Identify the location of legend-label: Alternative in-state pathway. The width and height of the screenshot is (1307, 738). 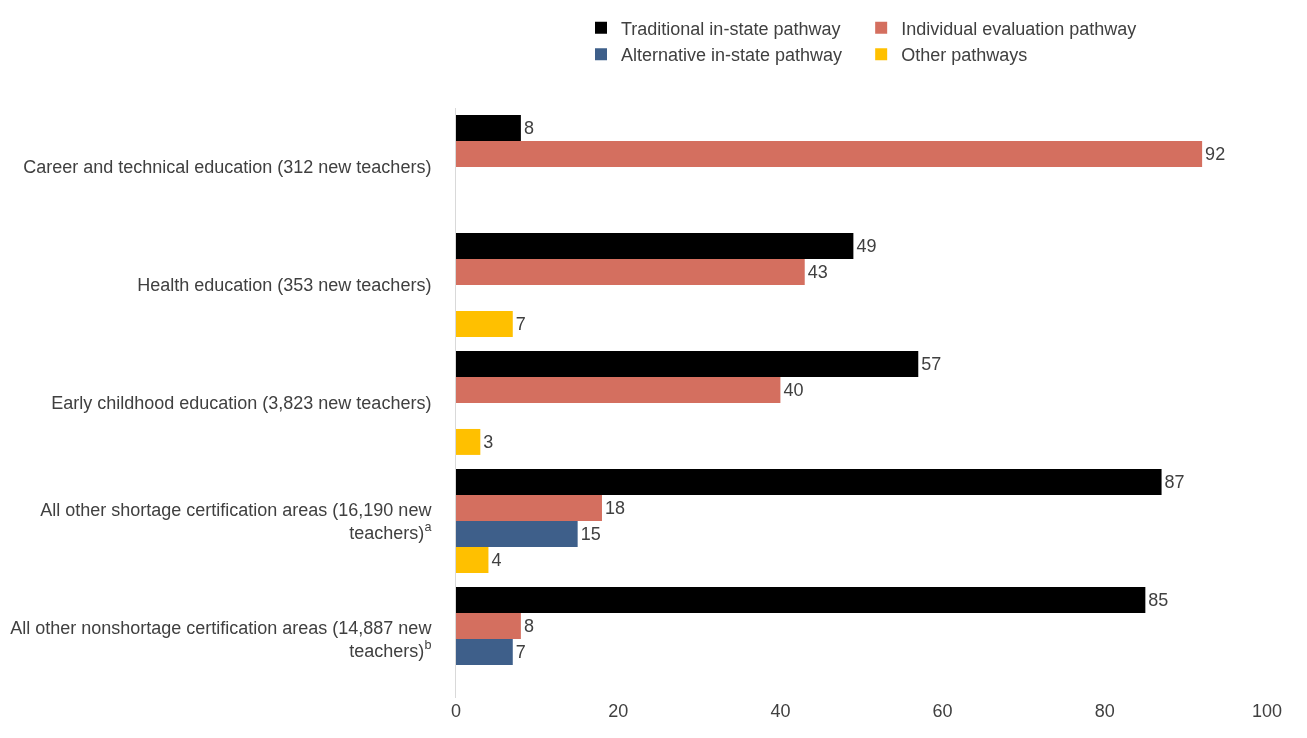
(732, 55).